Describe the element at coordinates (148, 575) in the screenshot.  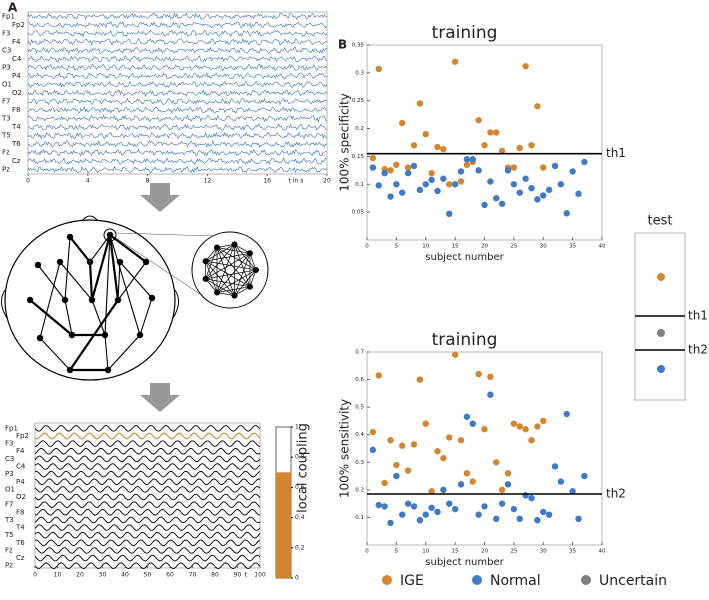
I see `x-tick-label: 50` at that location.